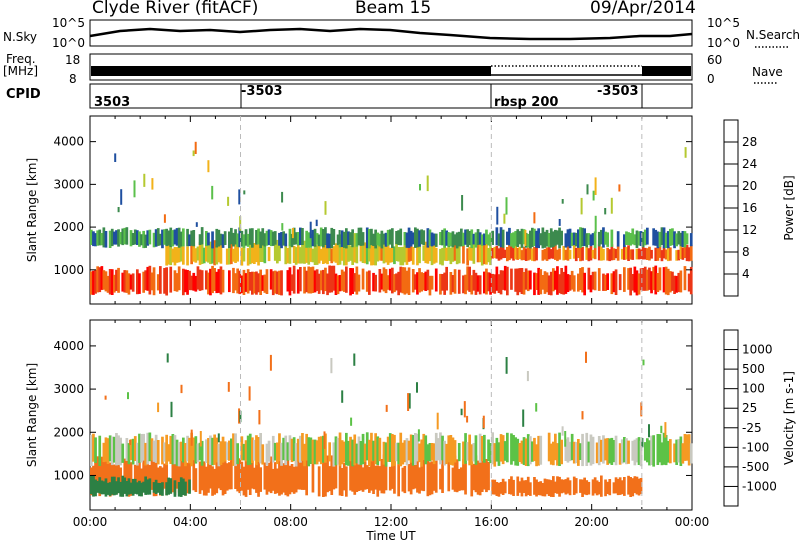  I want to click on nsky-top-tick: 10^5, so click(68, 23).